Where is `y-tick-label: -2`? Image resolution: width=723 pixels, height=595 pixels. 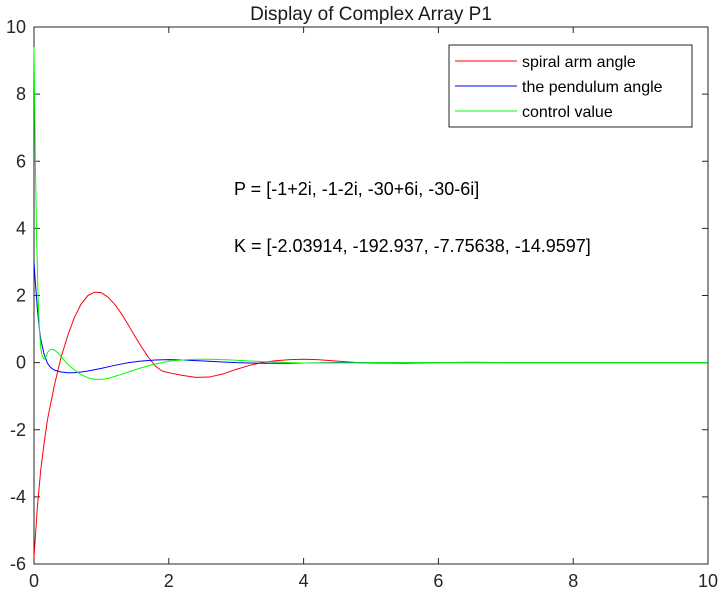
y-tick-label: -2 is located at coordinates (18, 430).